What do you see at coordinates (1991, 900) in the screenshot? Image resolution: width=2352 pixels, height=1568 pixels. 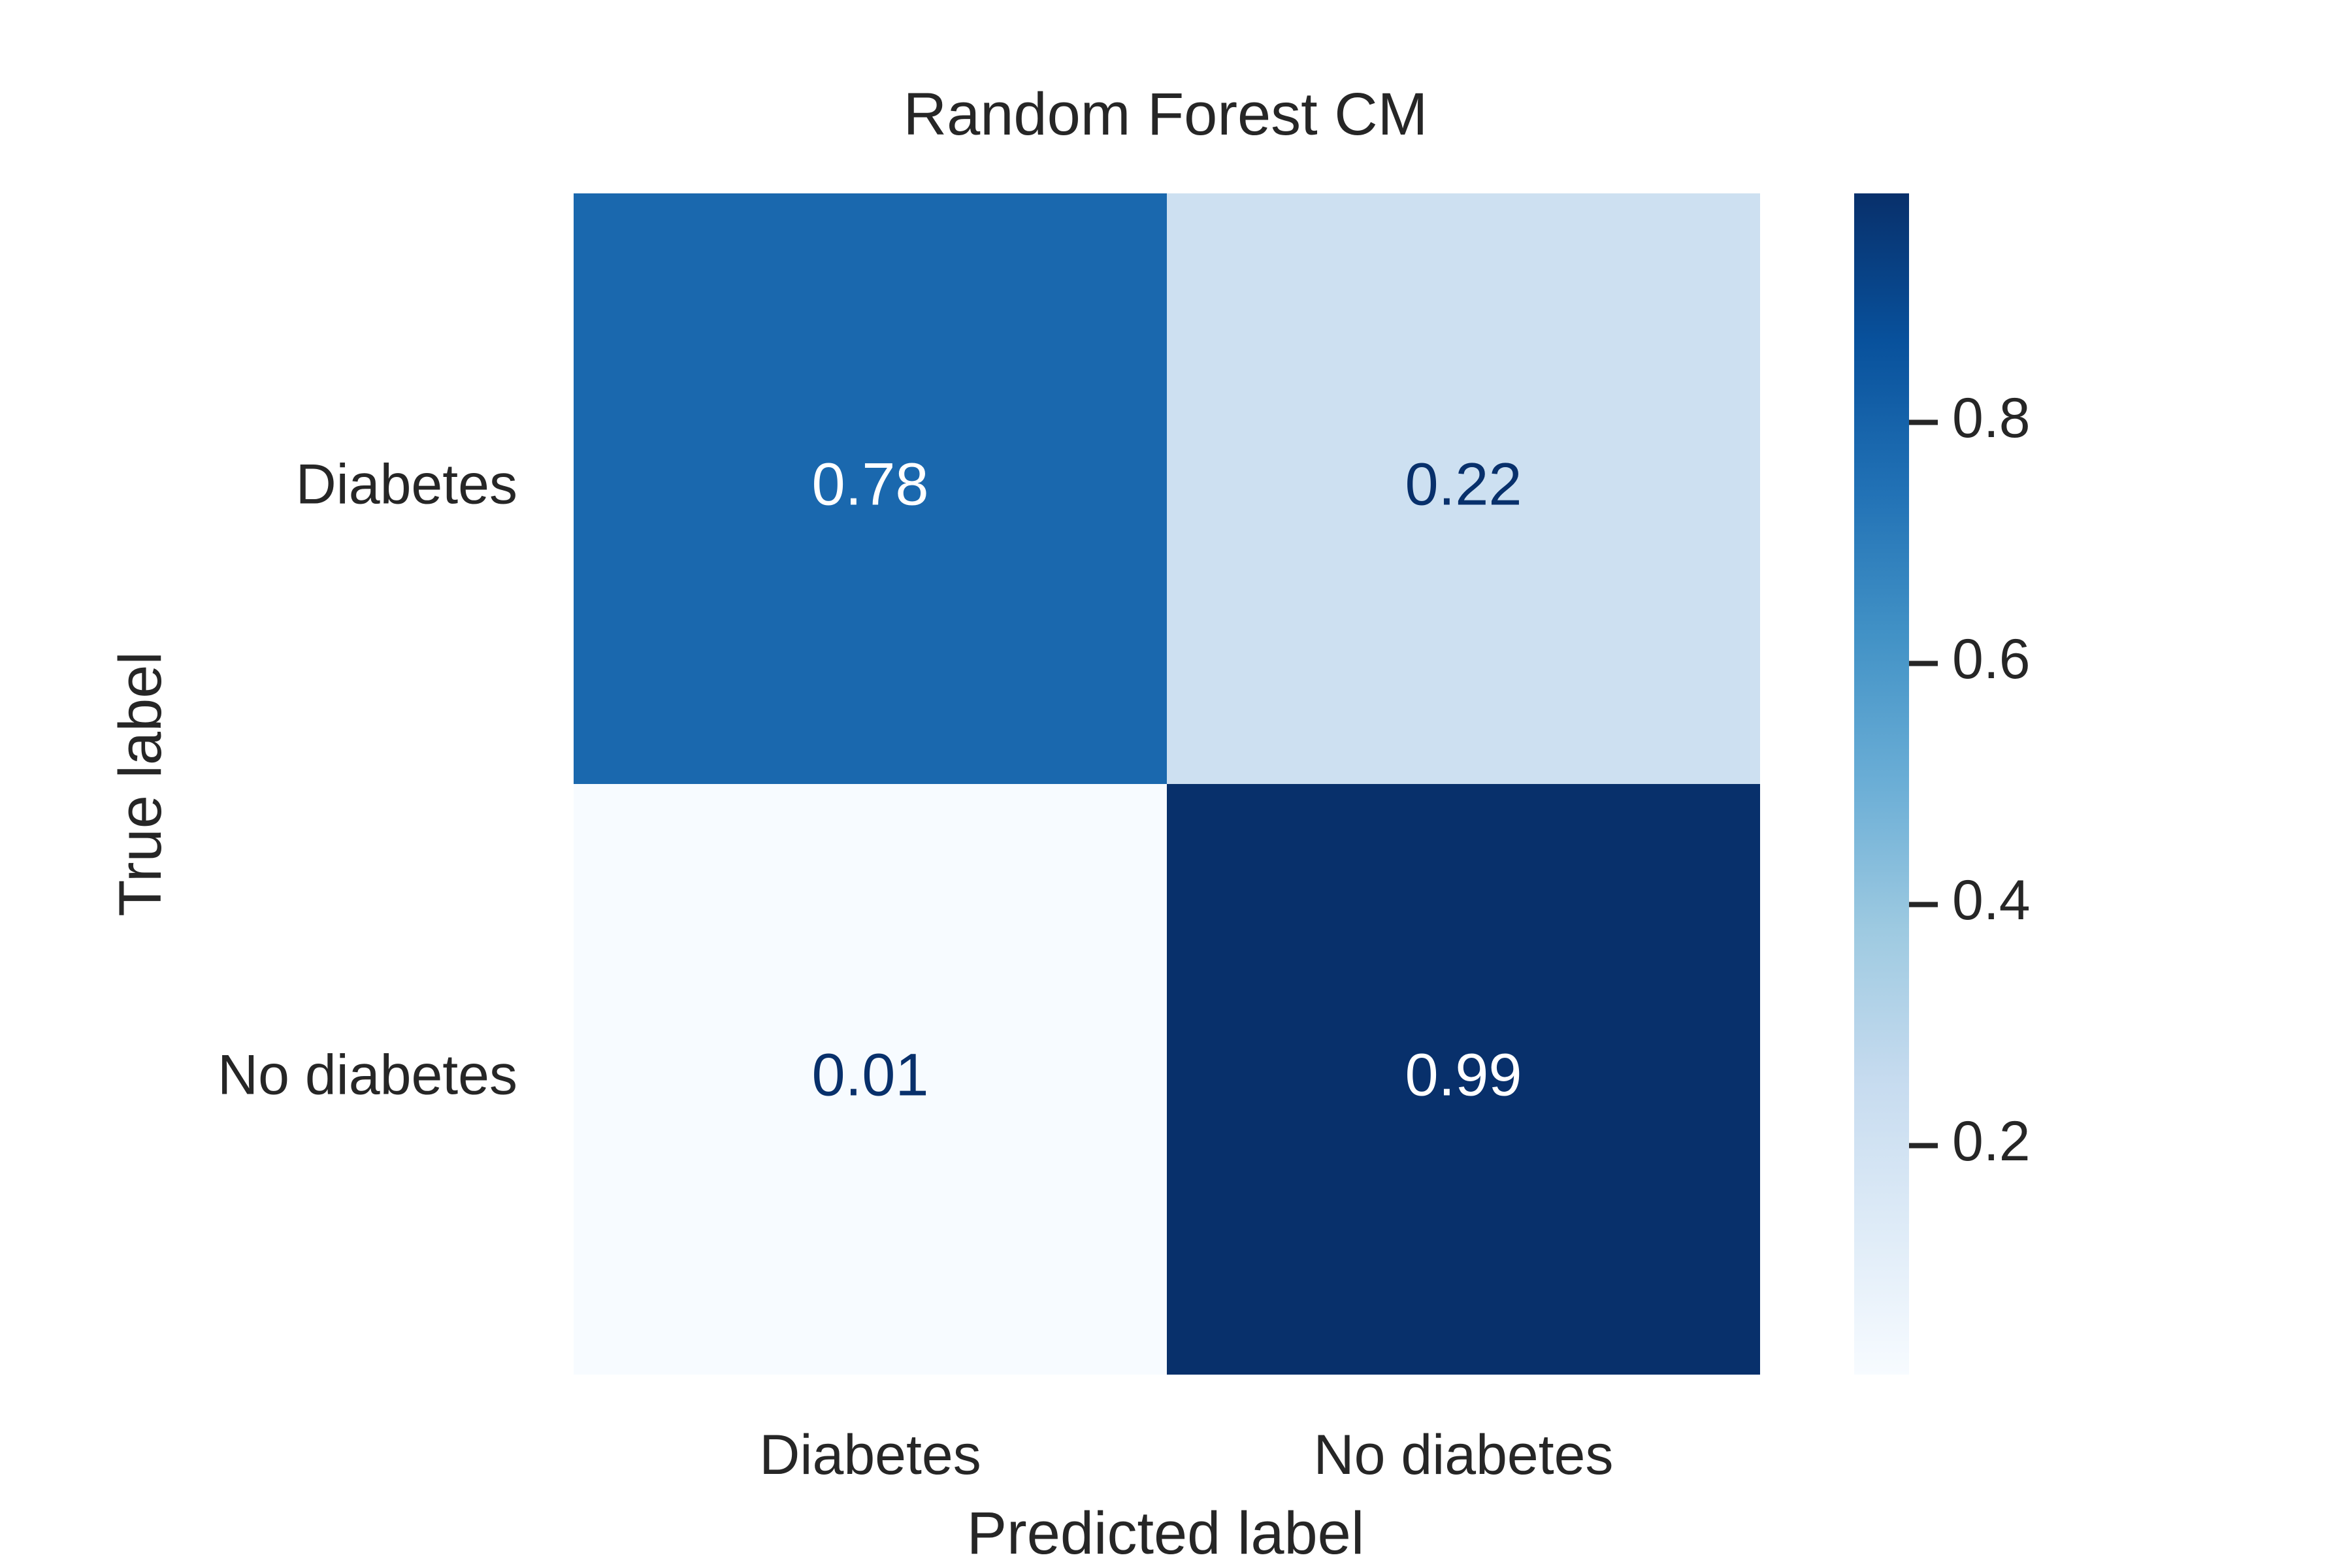 I see `colorbar-tick-label-1: 0.4` at bounding box center [1991, 900].